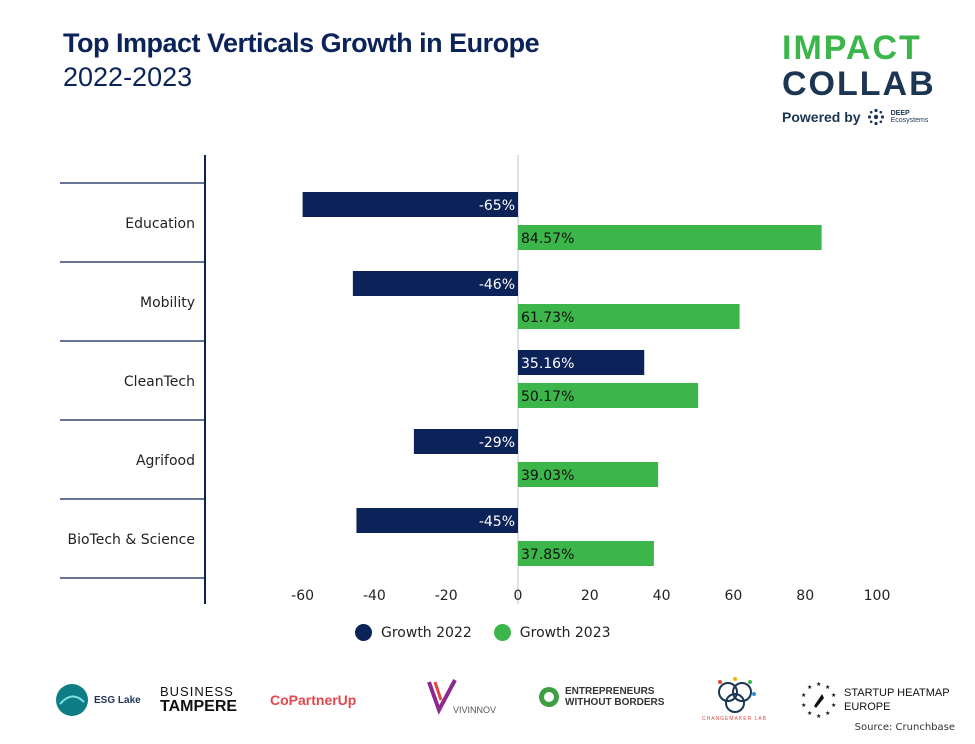 The width and height of the screenshot is (975, 744). Describe the element at coordinates (497, 206) in the screenshot. I see `data-label: -65%` at that location.